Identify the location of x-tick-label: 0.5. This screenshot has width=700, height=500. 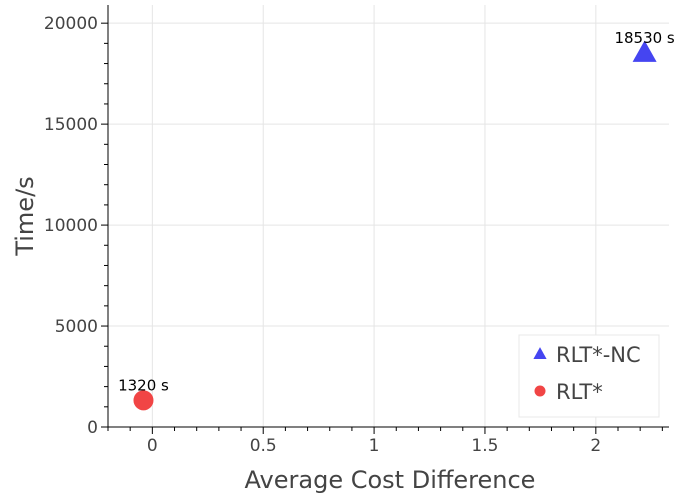
(263, 446).